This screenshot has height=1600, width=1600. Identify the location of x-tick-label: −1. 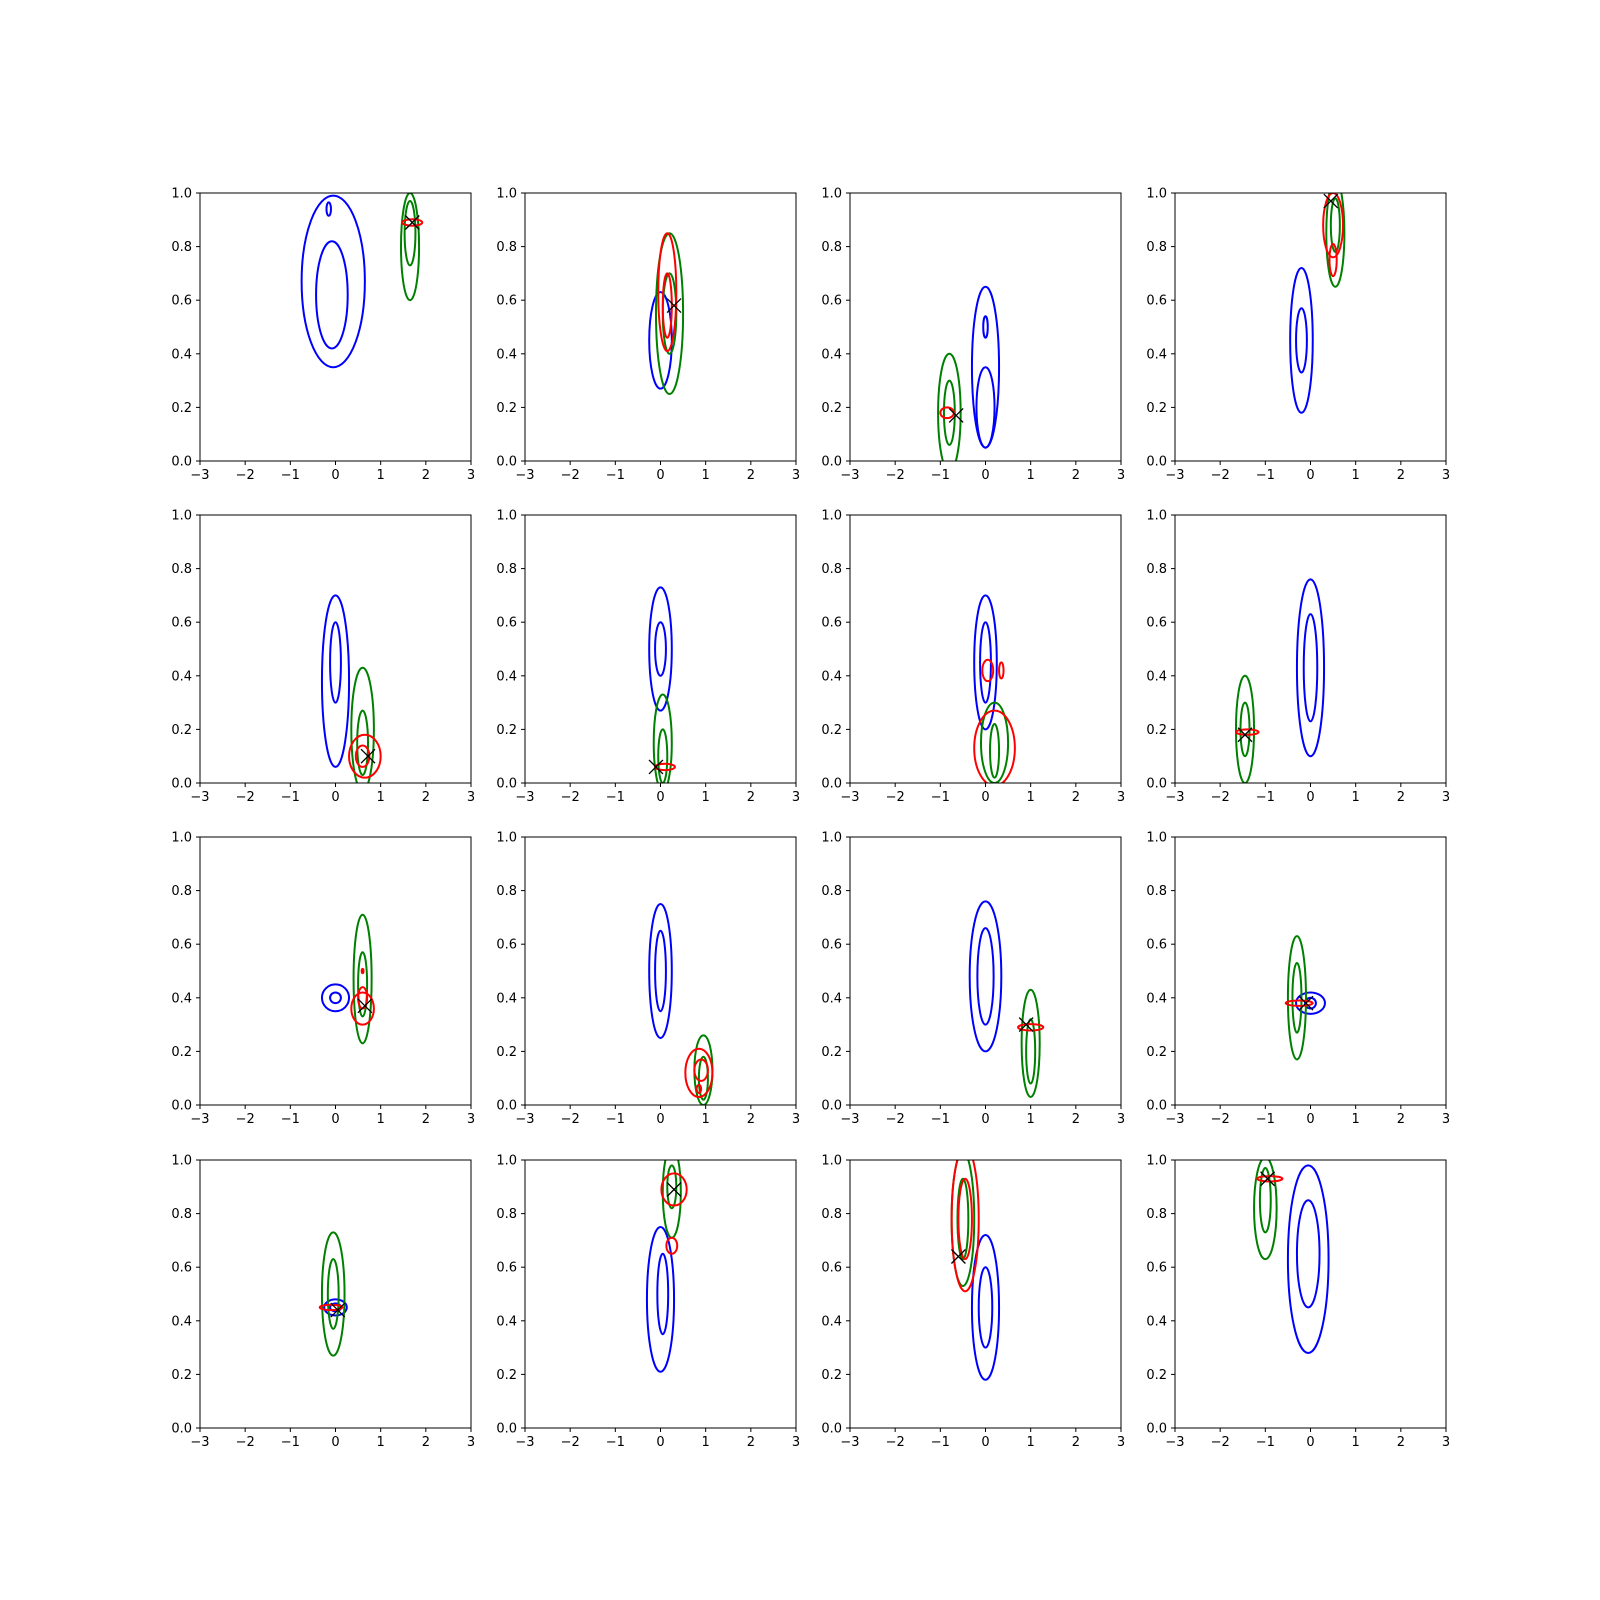
(940, 797).